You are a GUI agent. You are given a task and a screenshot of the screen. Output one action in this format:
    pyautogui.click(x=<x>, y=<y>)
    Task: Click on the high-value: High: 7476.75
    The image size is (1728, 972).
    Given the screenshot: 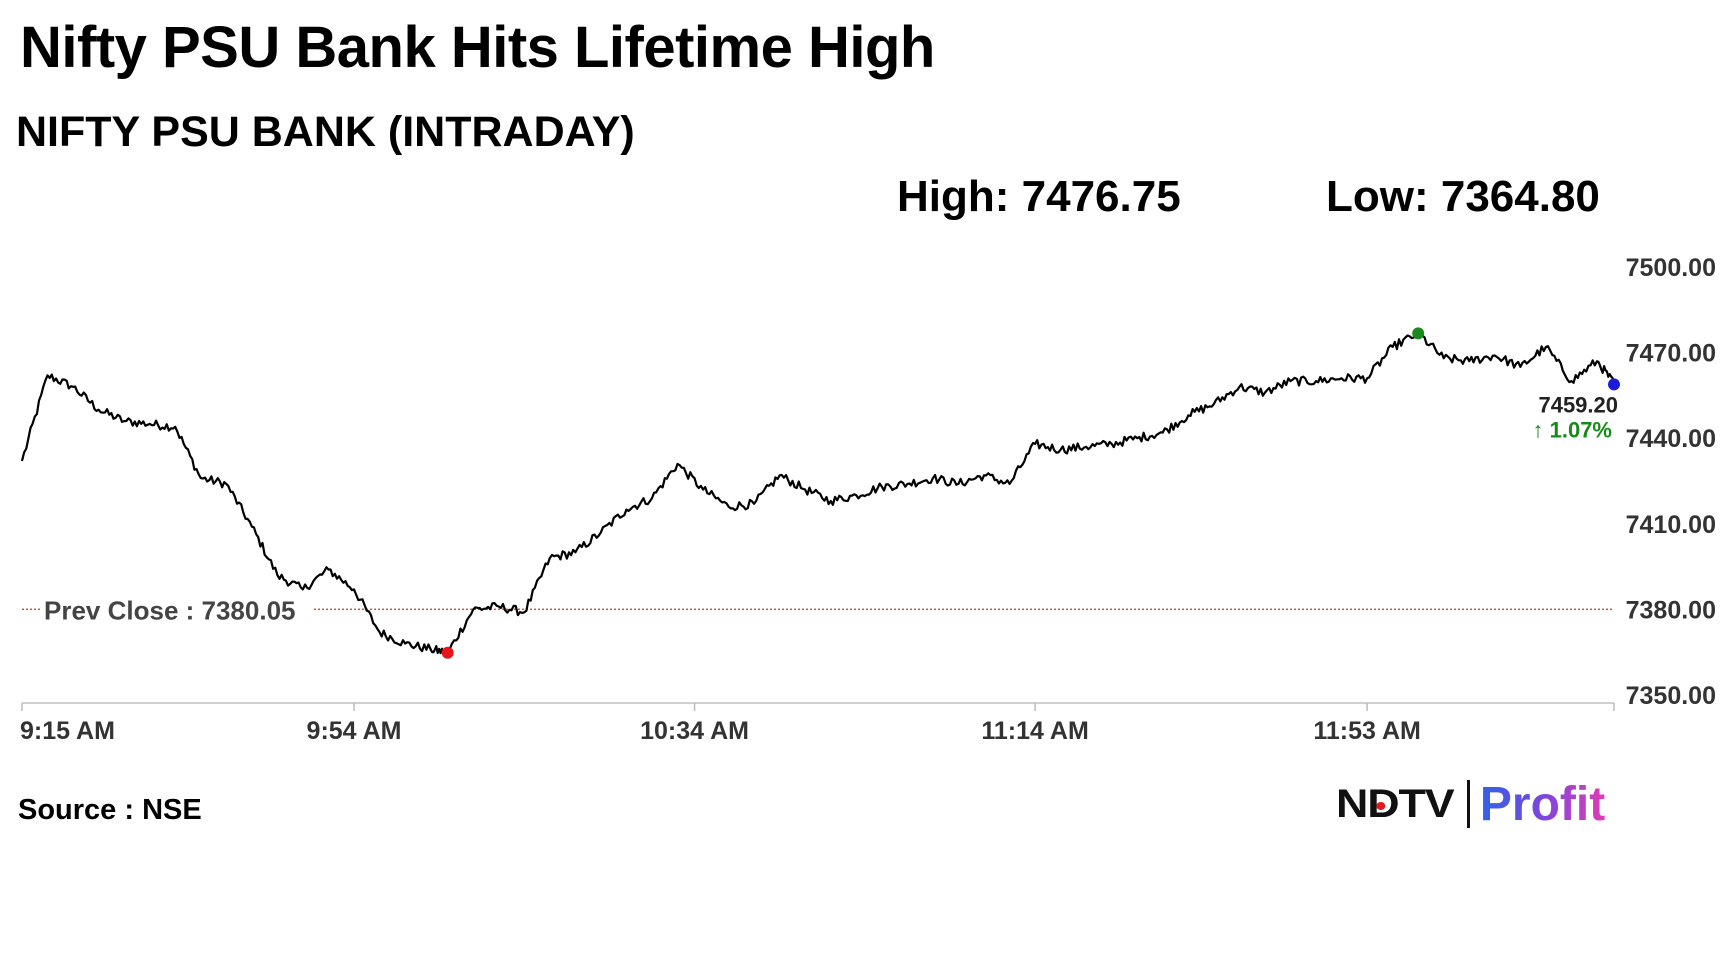 What is the action you would take?
    pyautogui.click(x=1039, y=196)
    